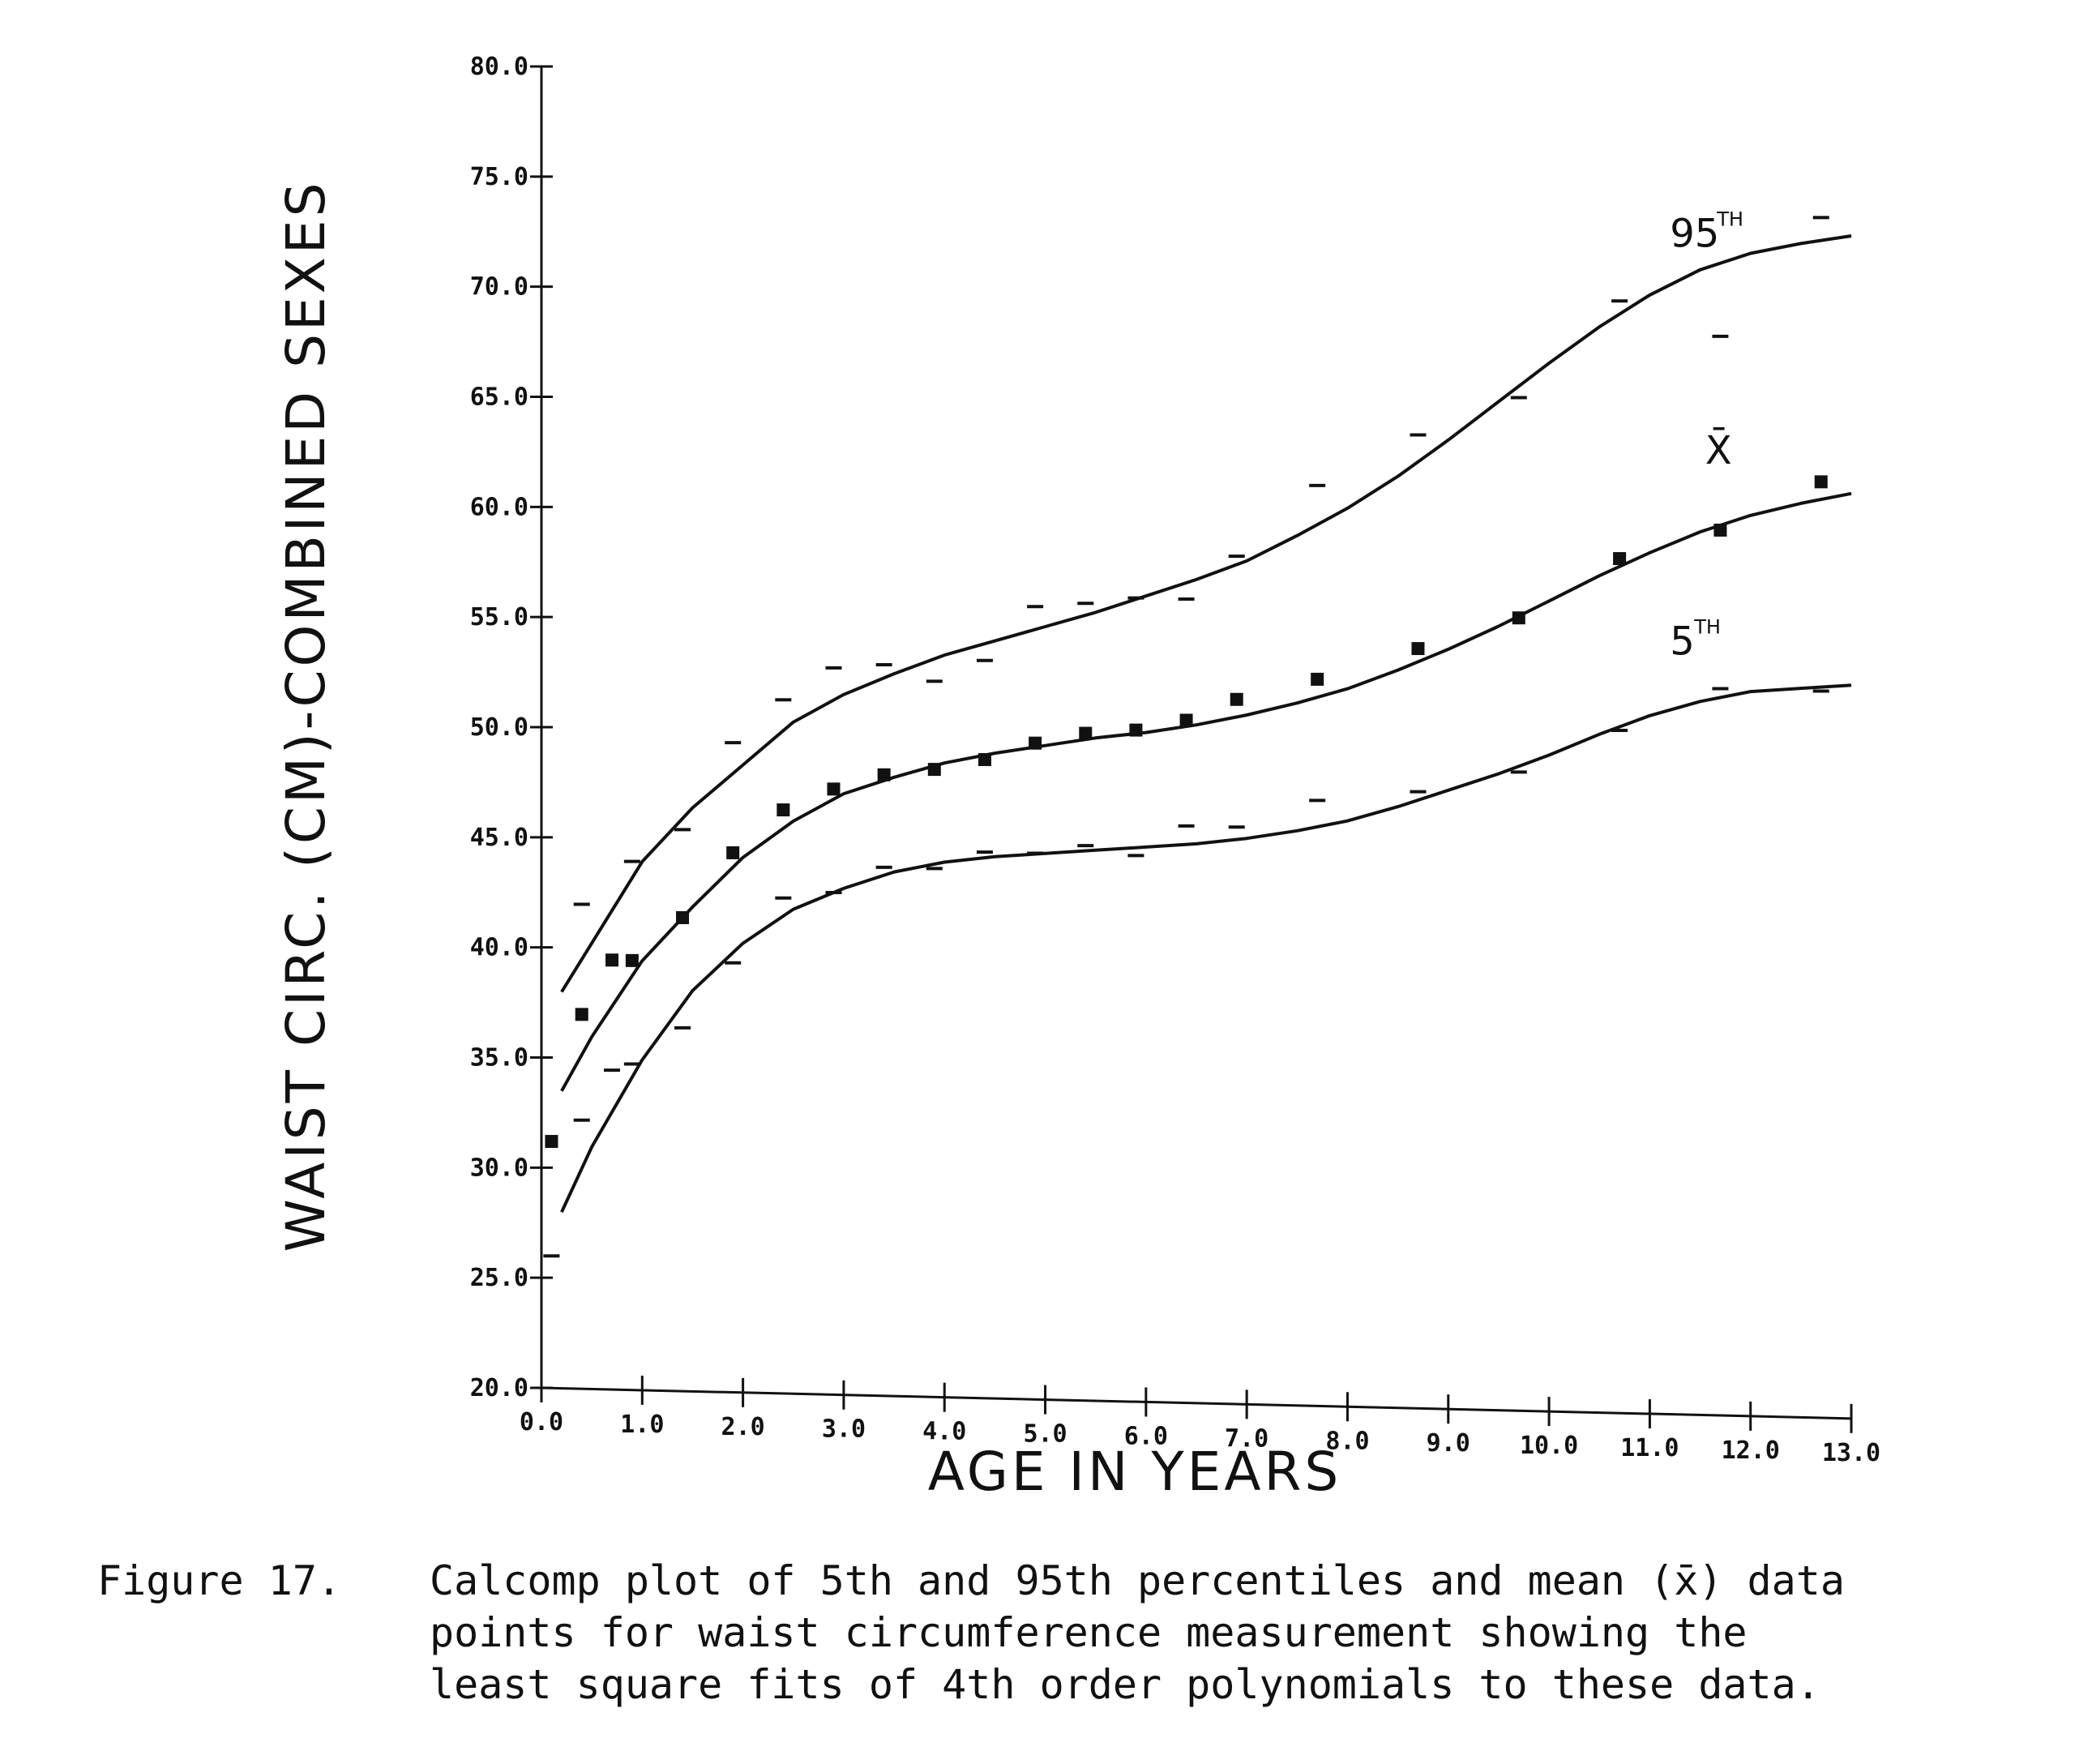 This screenshot has width=2075, height=1764. I want to click on y-tick-label: 55.0, so click(499, 617).